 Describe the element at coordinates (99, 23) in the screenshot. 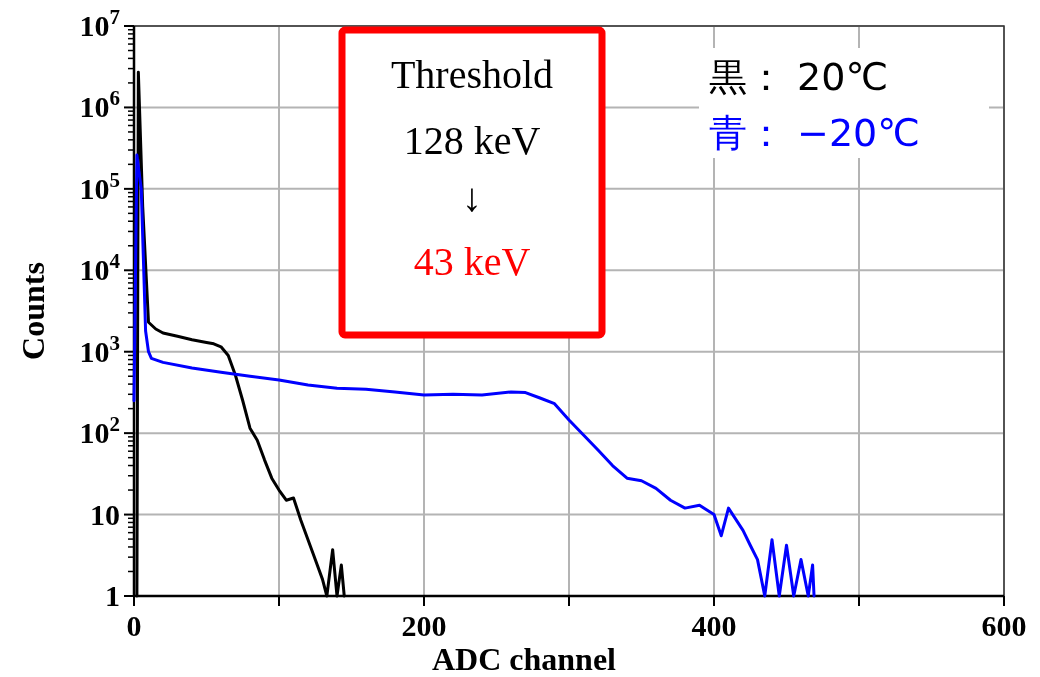

I see `y-tick-label: 10$^{7}$` at that location.